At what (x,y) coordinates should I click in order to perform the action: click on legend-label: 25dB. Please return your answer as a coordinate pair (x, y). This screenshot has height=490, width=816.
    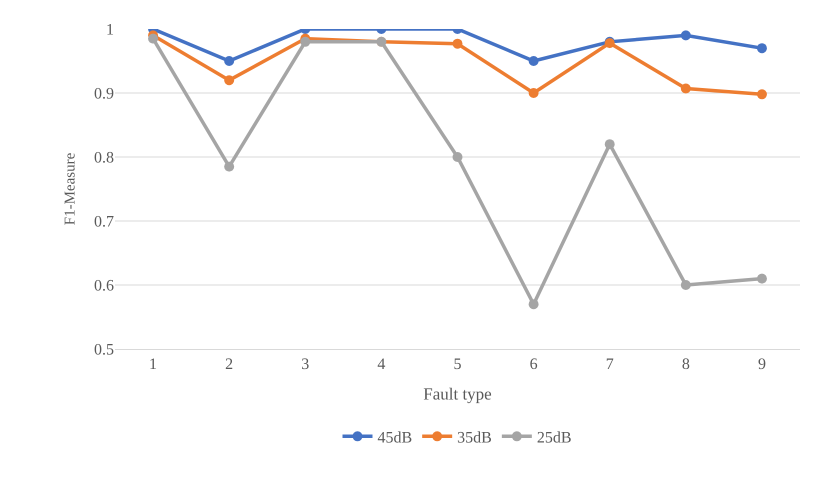
    Looking at the image, I should click on (554, 438).